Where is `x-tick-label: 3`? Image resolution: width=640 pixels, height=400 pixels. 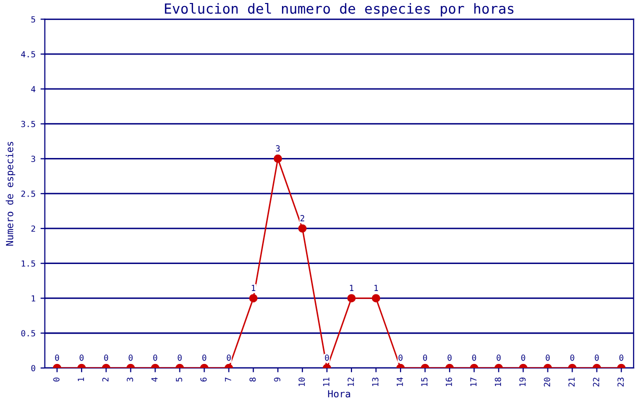 x-tick-label: 3 is located at coordinates (130, 380).